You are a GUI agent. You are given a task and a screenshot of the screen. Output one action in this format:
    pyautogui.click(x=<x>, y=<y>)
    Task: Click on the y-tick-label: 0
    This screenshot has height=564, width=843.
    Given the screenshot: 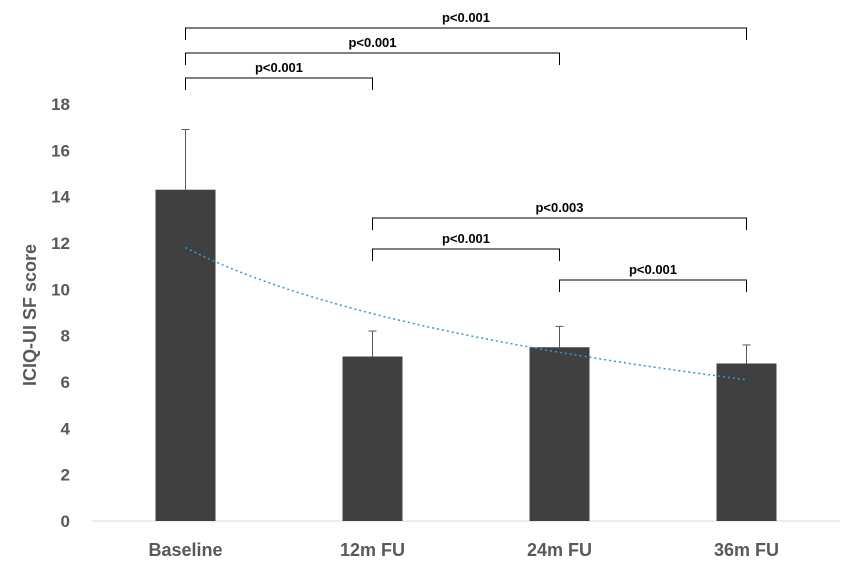 What is the action you would take?
    pyautogui.click(x=65, y=521)
    